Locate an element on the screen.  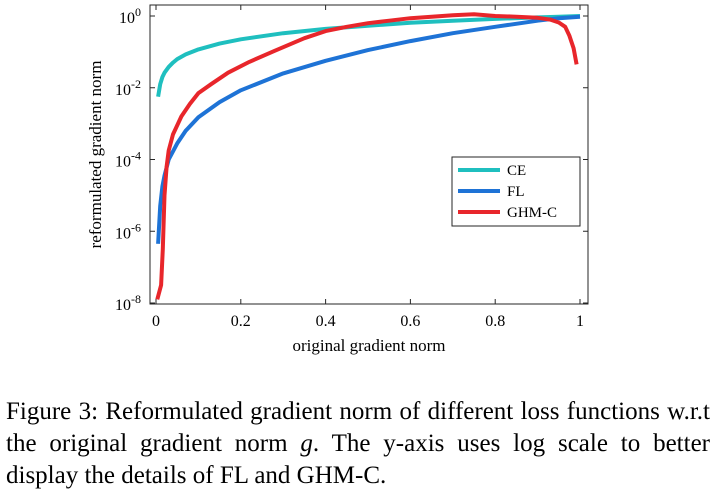
caption-label: Figure 3: is located at coordinates (52, 411).